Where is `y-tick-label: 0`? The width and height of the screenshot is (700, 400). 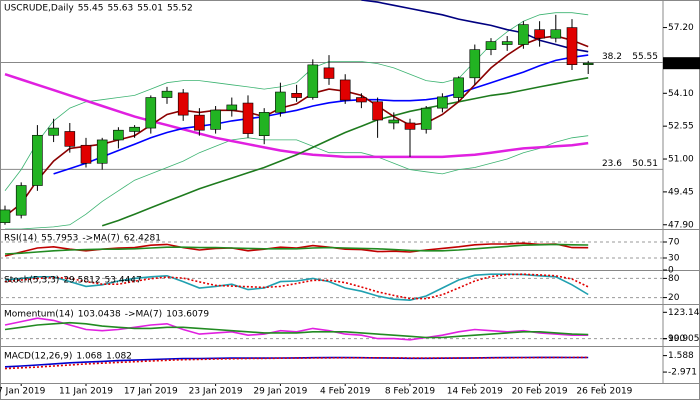 y-tick-label: 0 is located at coordinates (671, 271).